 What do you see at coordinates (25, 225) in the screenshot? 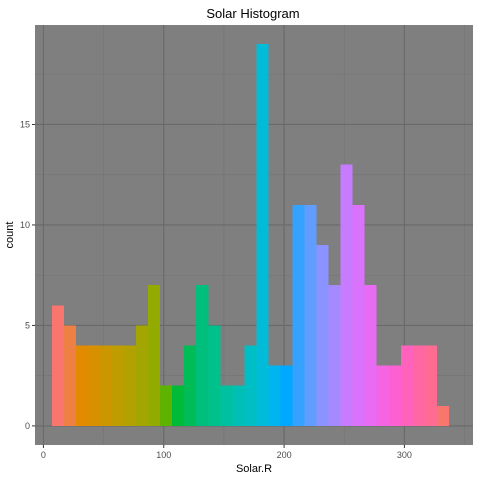
I see `y-tick-label: 10` at bounding box center [25, 225].